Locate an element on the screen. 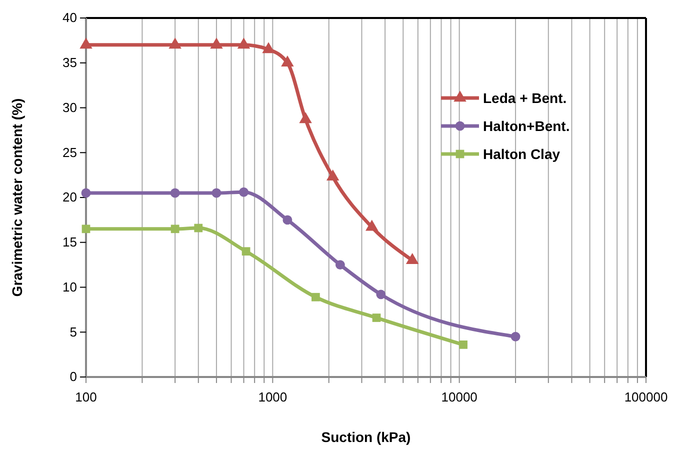 The image size is (677, 450). y-tick-label: 0 is located at coordinates (73, 376).